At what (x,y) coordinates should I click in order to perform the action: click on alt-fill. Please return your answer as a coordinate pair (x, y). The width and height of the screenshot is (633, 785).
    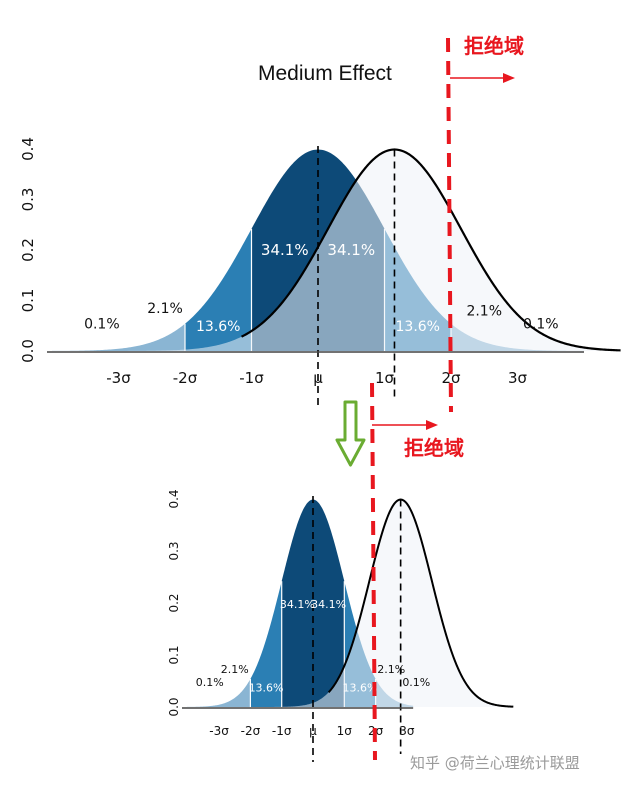
    Looking at the image, I should click on (386, 603).